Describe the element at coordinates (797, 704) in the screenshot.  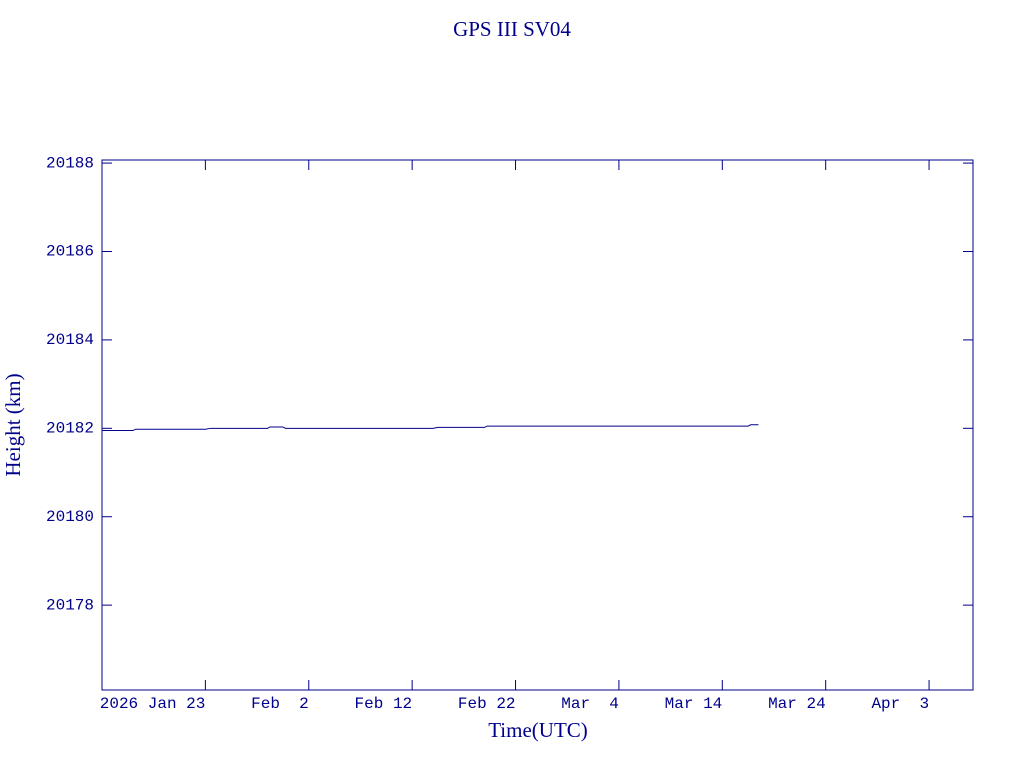
I see `x-tick-label: Mar 24` at that location.